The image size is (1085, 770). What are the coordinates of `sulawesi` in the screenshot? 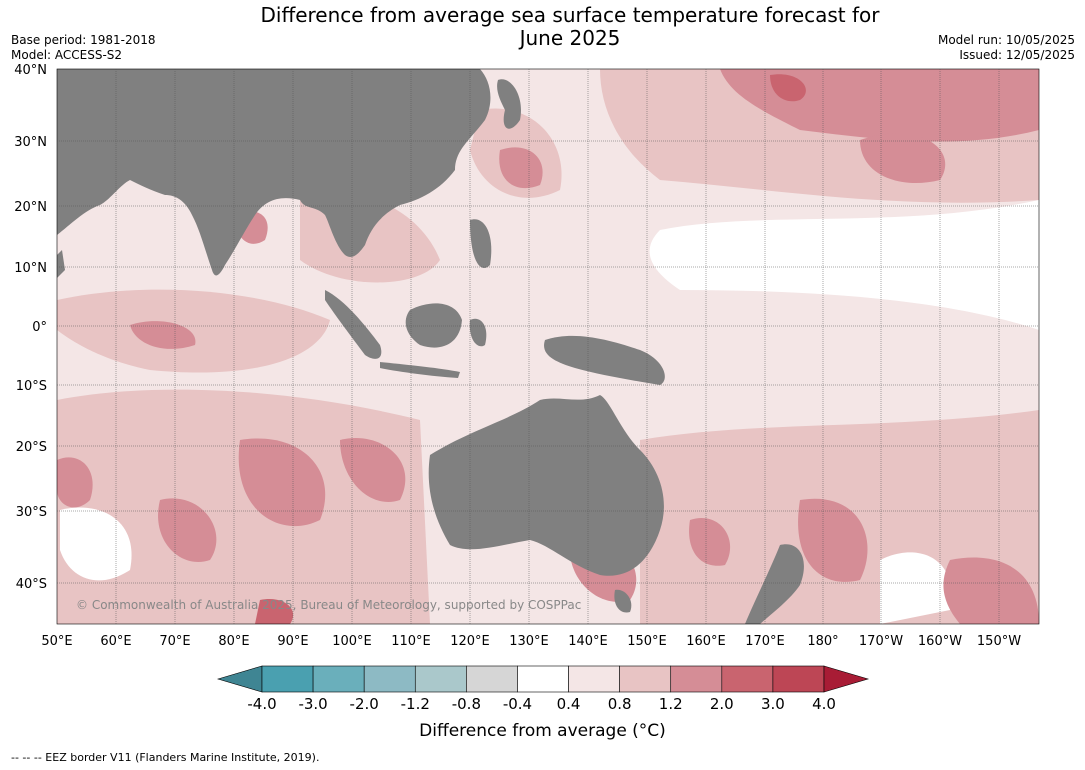 It's located at (478, 332).